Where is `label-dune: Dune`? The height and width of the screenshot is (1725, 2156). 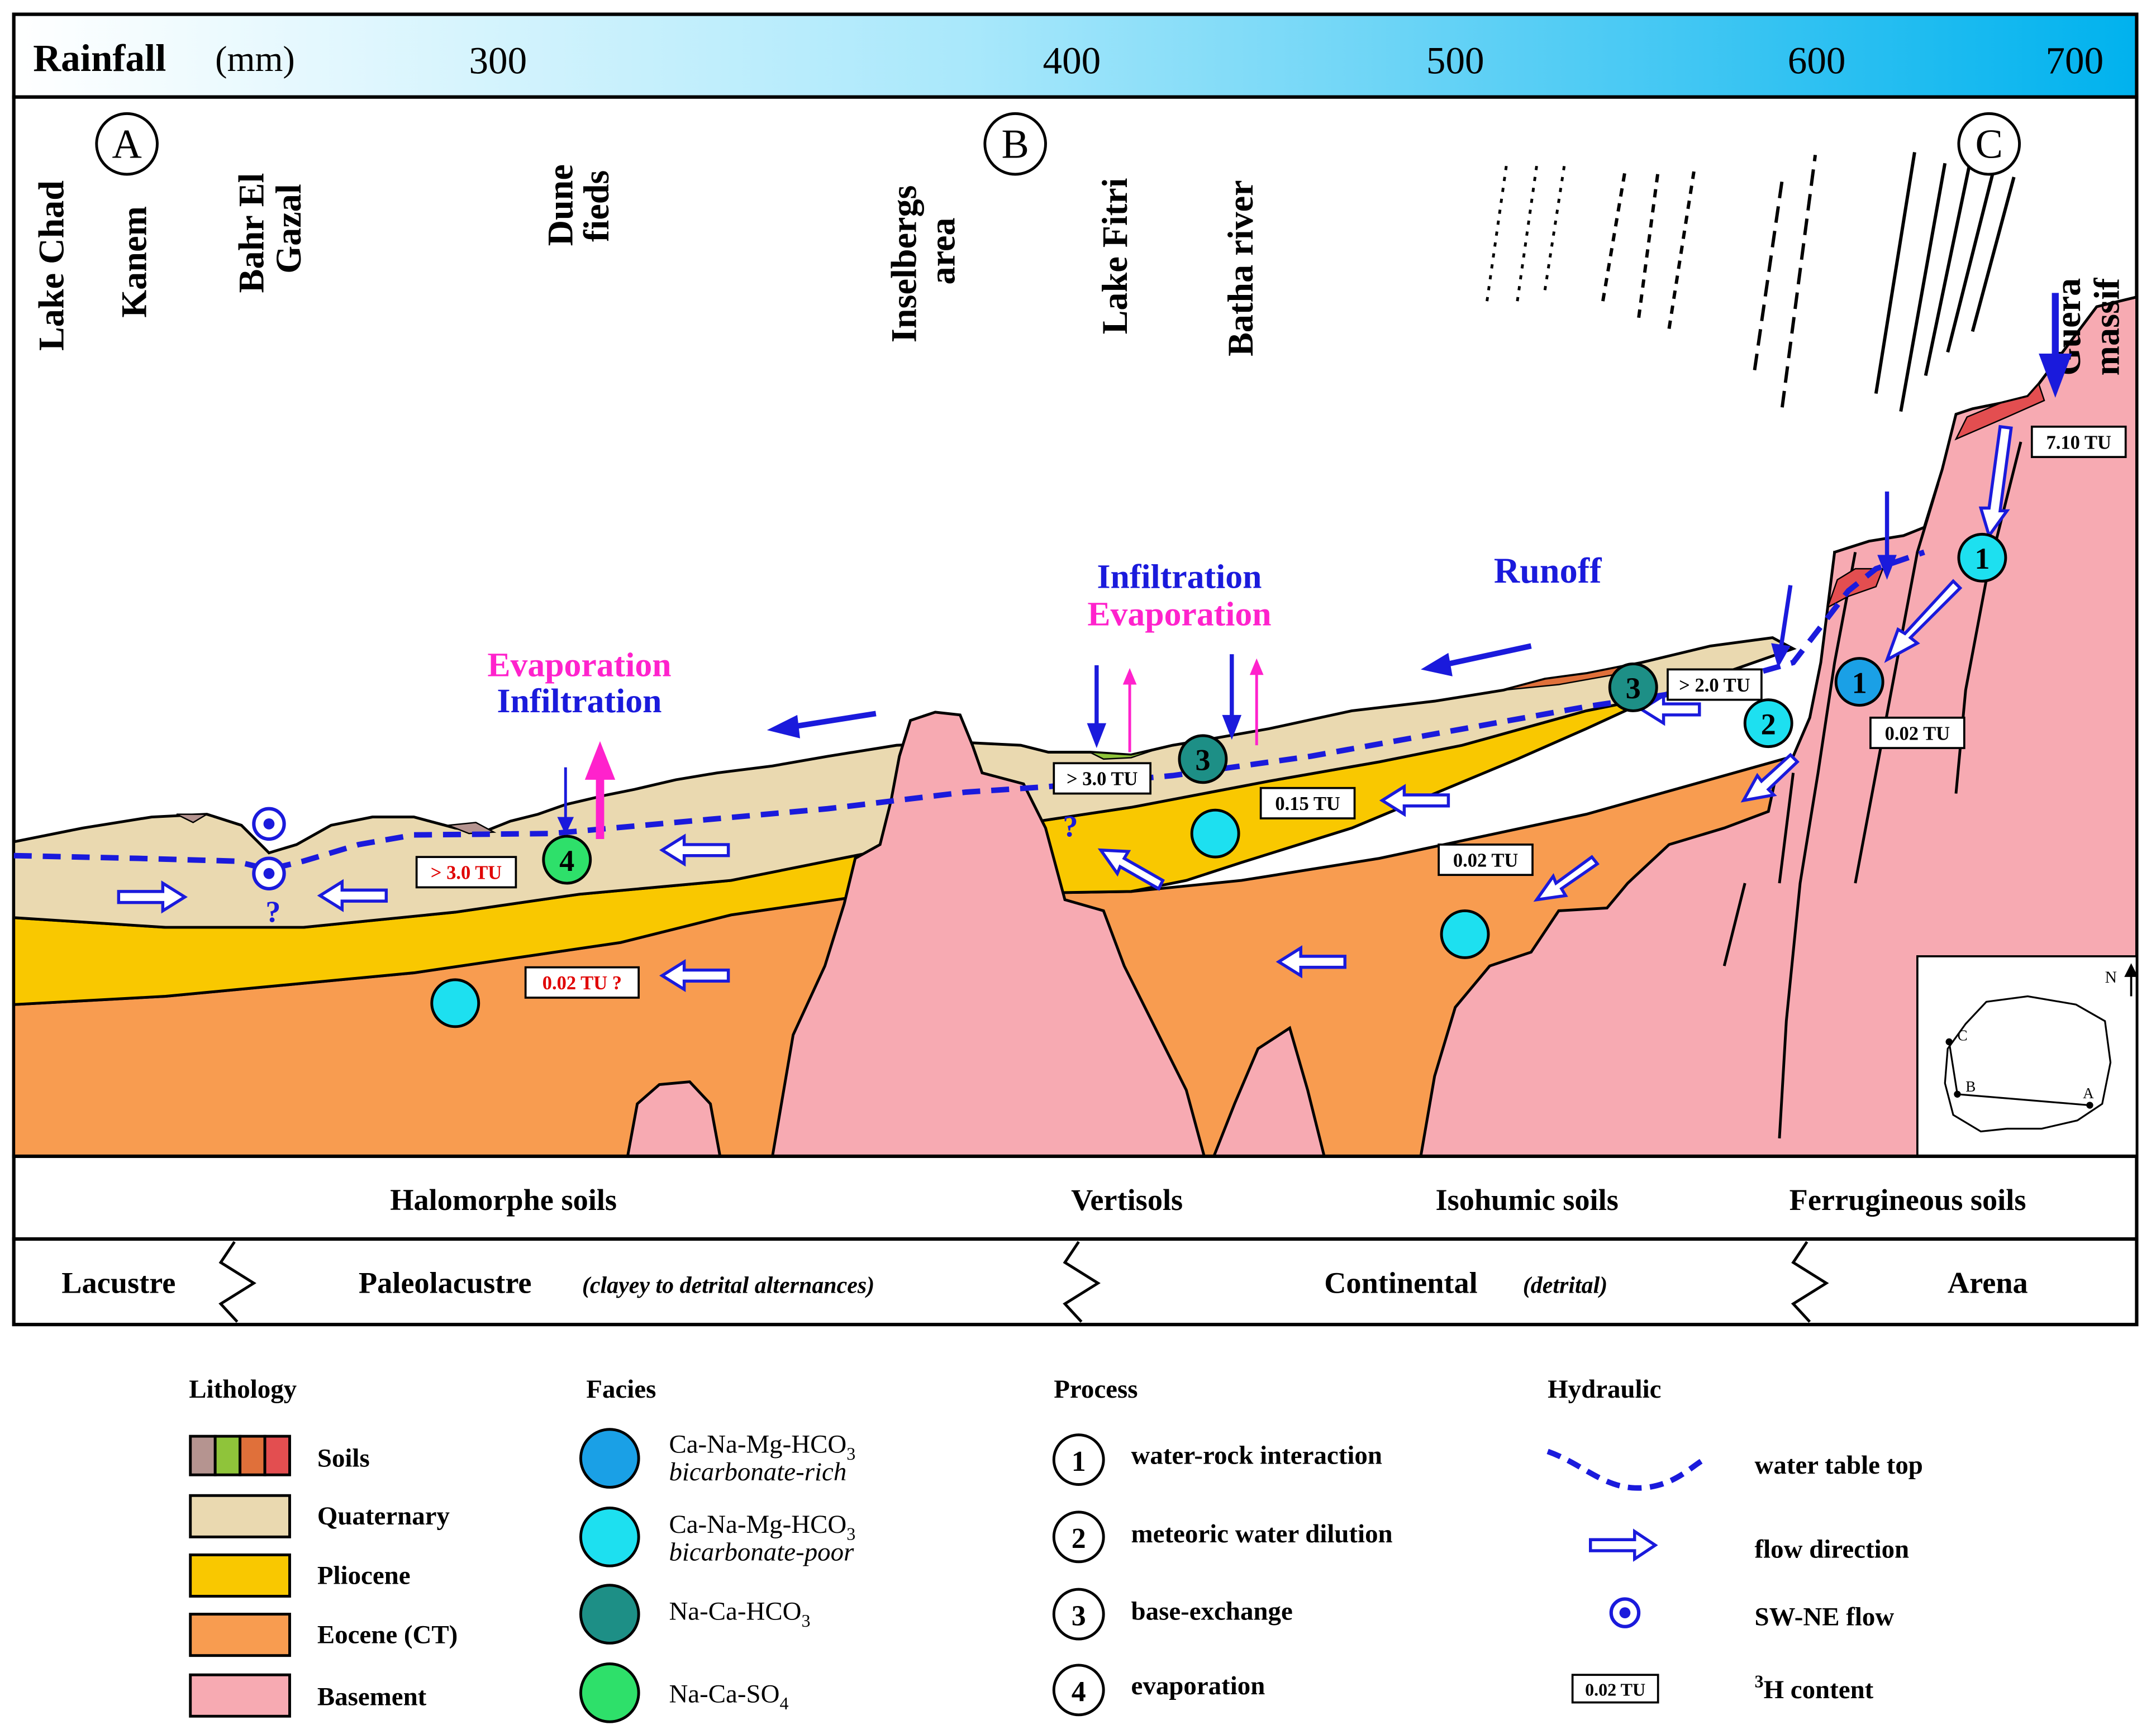
label-dune: Dune is located at coordinates (560, 205).